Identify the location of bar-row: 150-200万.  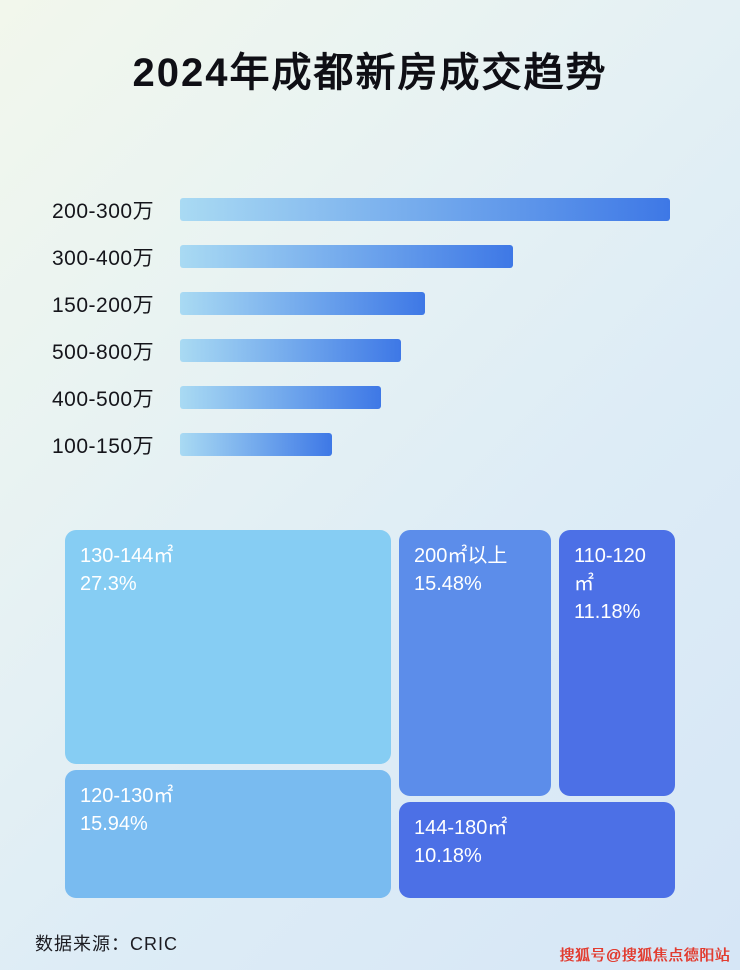
(396, 303).